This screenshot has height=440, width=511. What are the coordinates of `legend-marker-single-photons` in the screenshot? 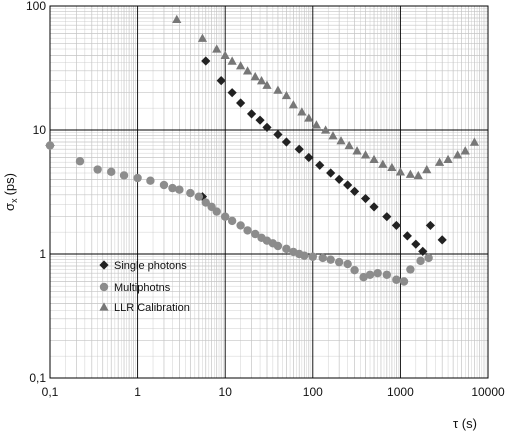 It's located at (104, 265).